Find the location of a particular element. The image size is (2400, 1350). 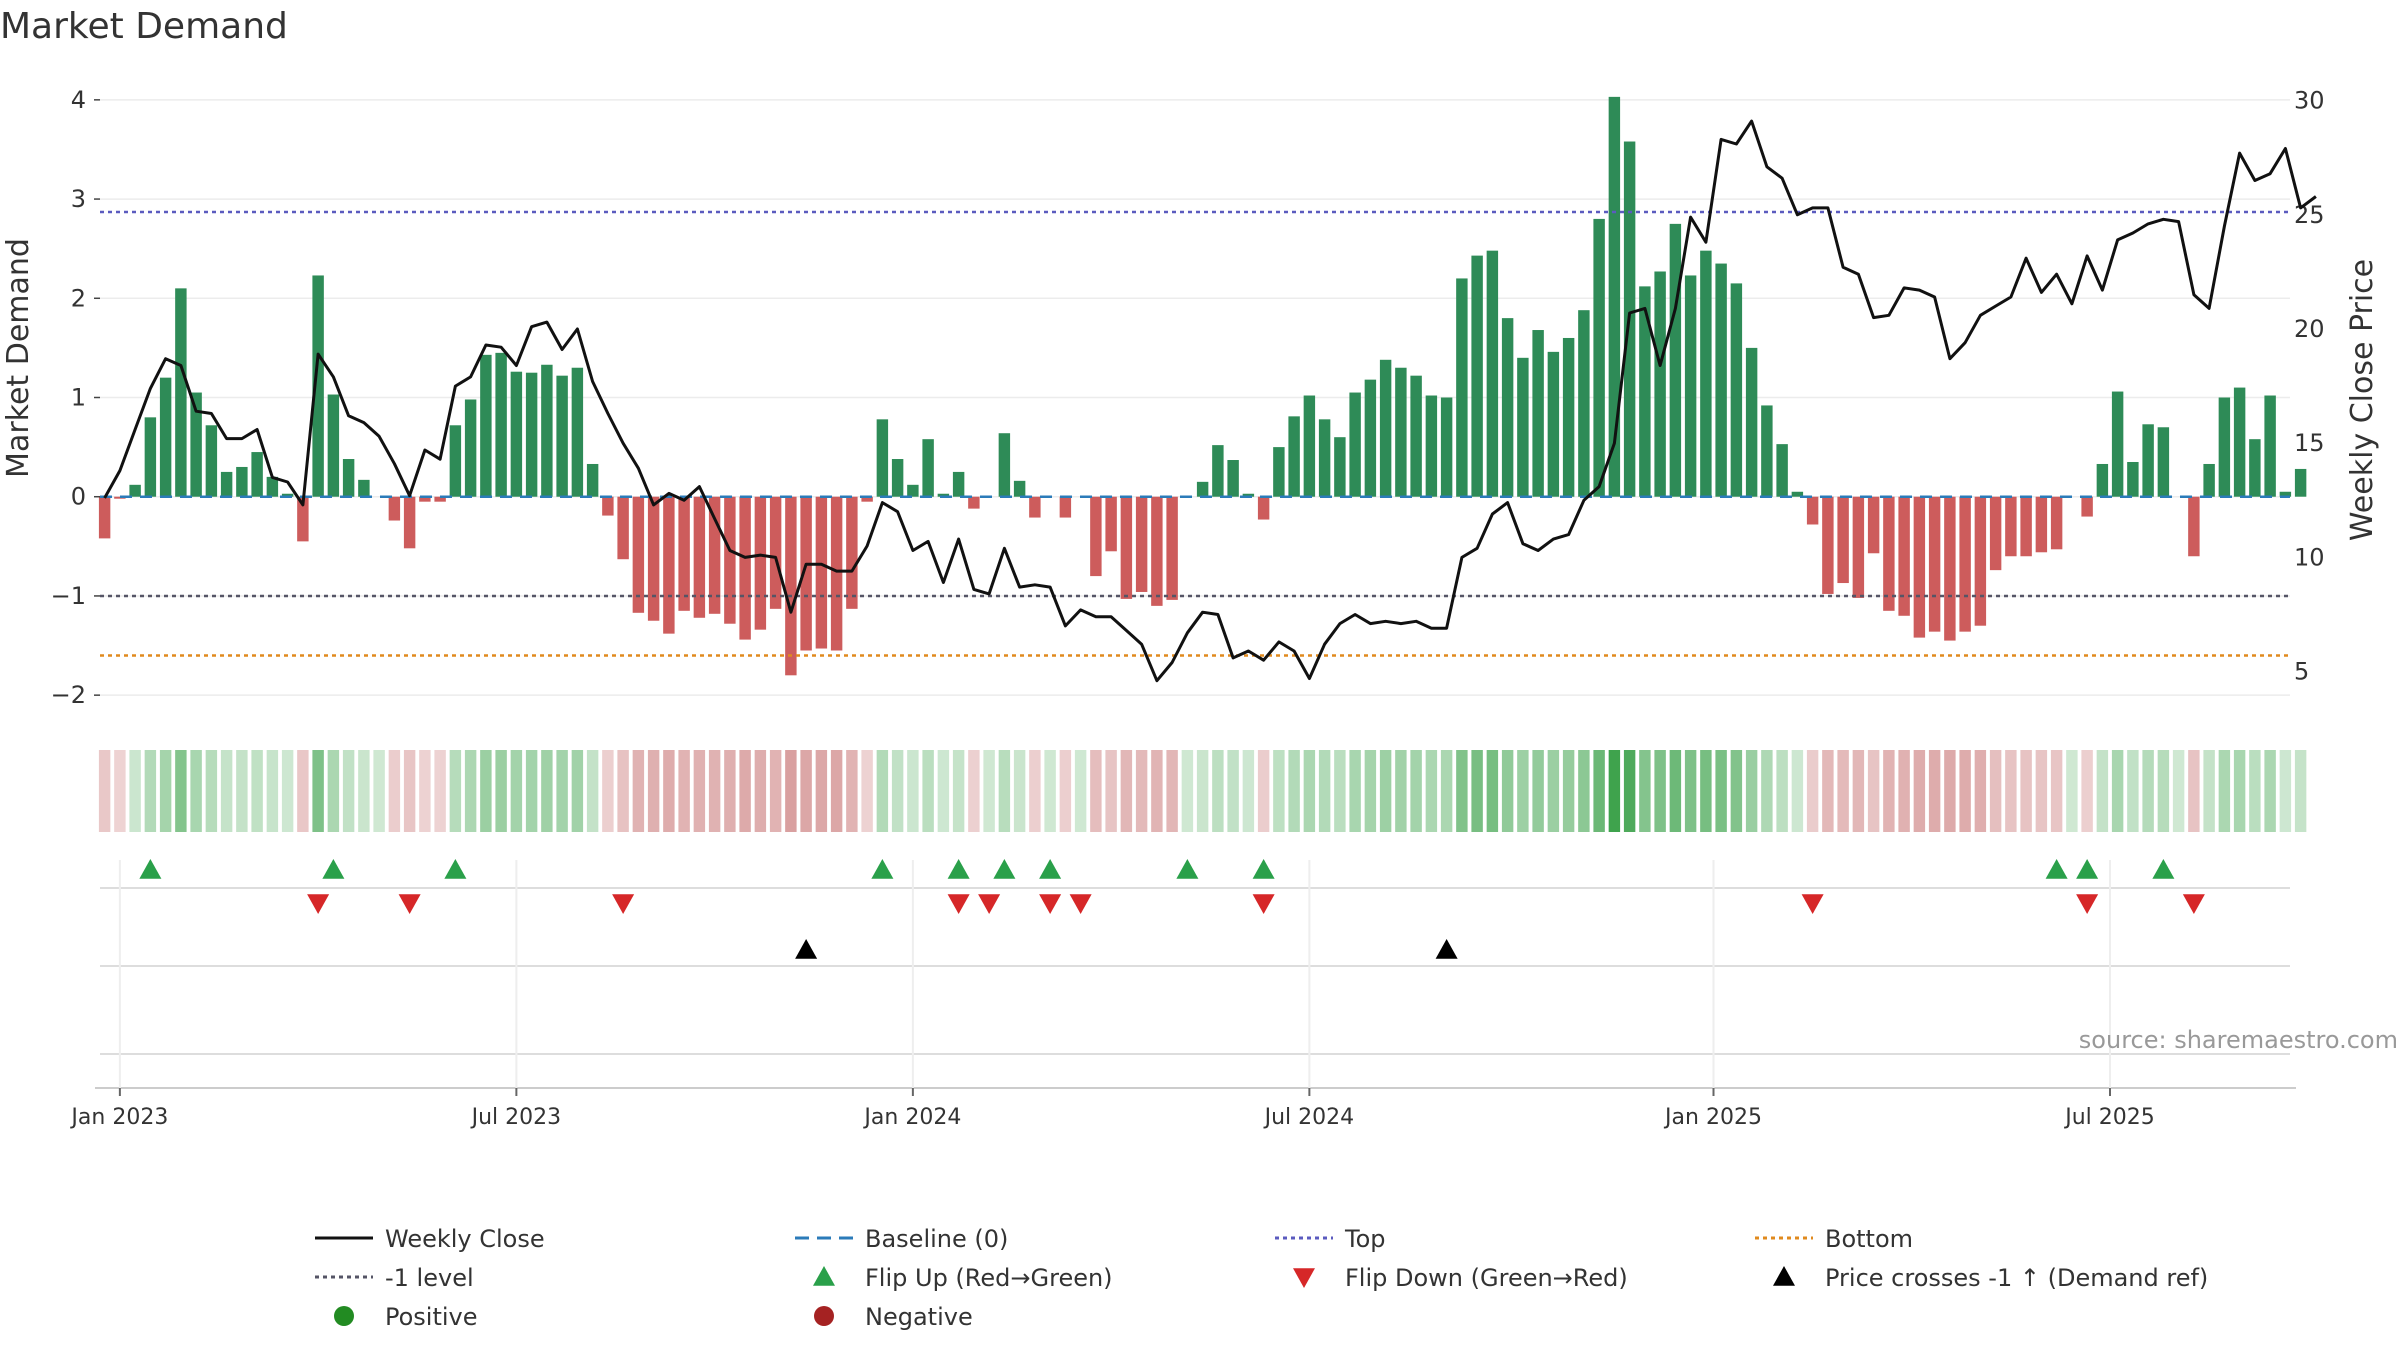

y-tick-label: 1 is located at coordinates (78, 398).